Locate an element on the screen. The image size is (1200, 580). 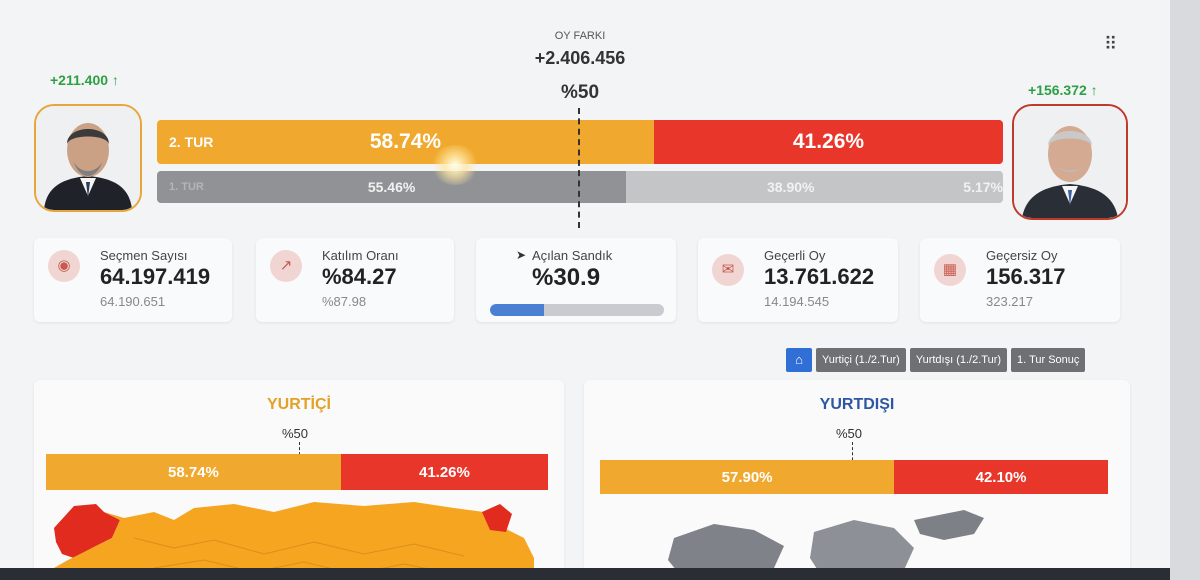
domestic-left-percentage: 58.74% is located at coordinates (193, 472).